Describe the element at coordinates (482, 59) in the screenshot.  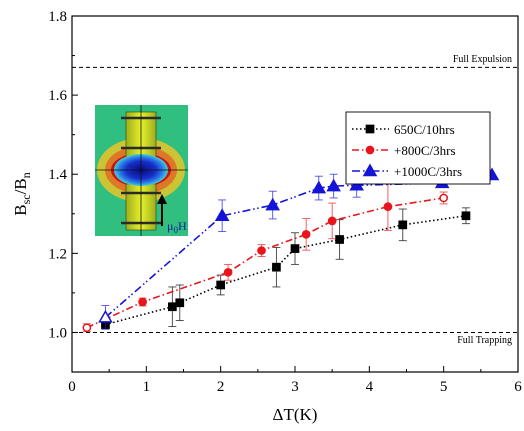
I see `full-expulsion-label: Full Expulsion` at that location.